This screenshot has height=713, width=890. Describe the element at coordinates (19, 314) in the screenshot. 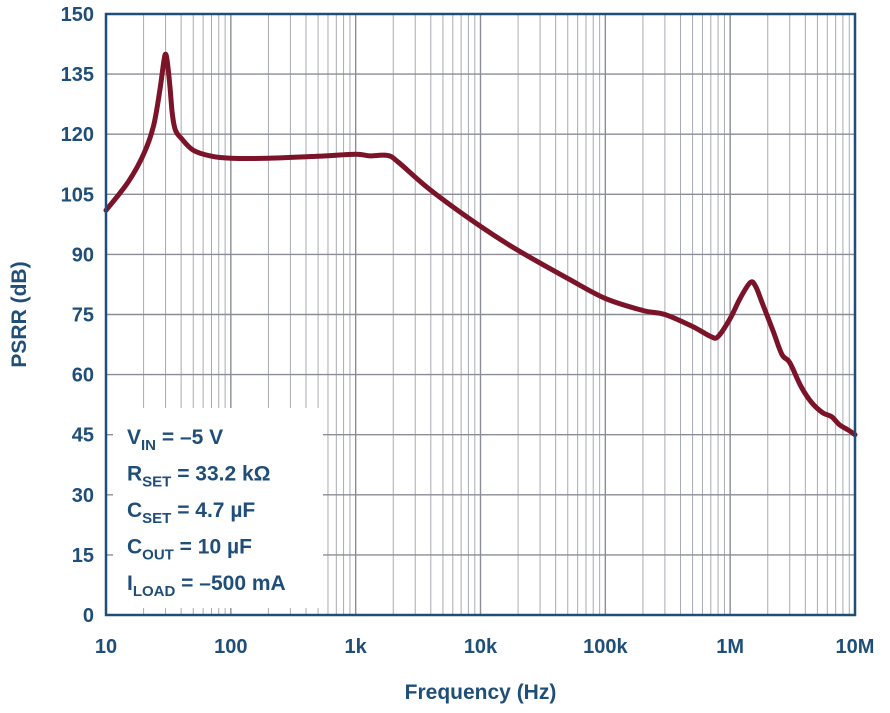

I see `y-axis-title: PSRR (dB)` at that location.